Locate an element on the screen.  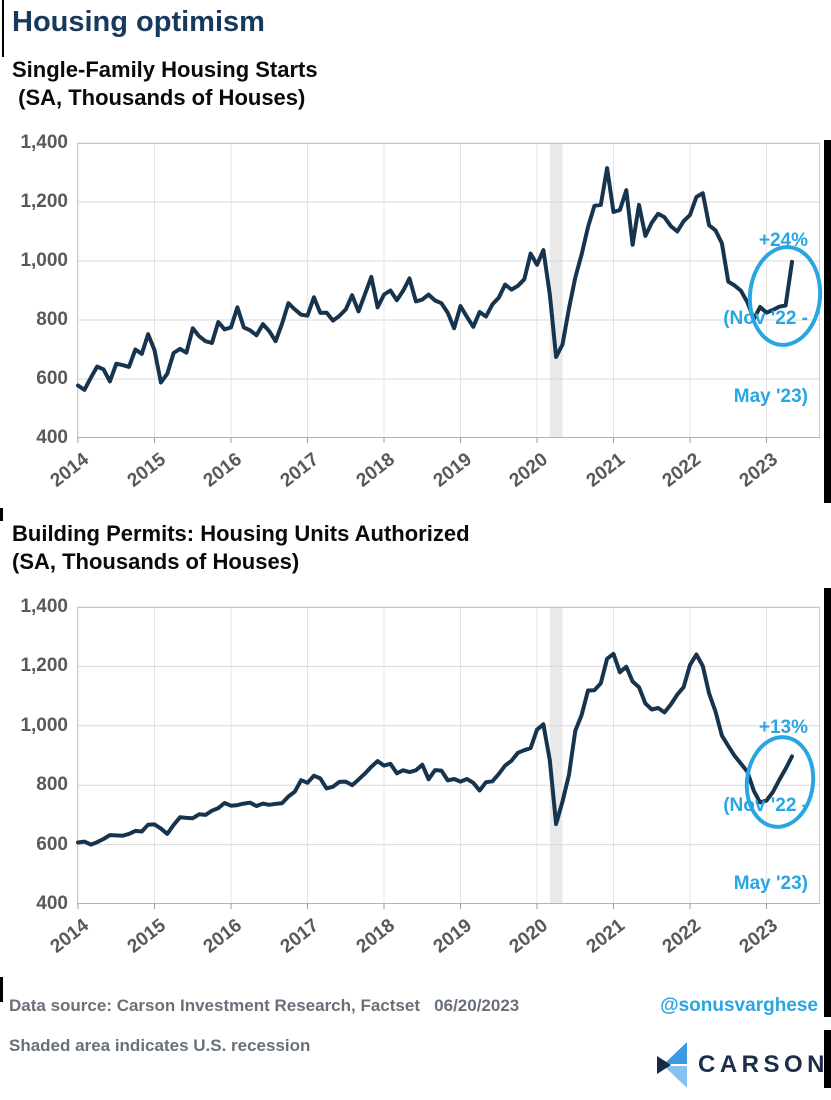
carson-wordmark: CARSON is located at coordinates (764, 1064).